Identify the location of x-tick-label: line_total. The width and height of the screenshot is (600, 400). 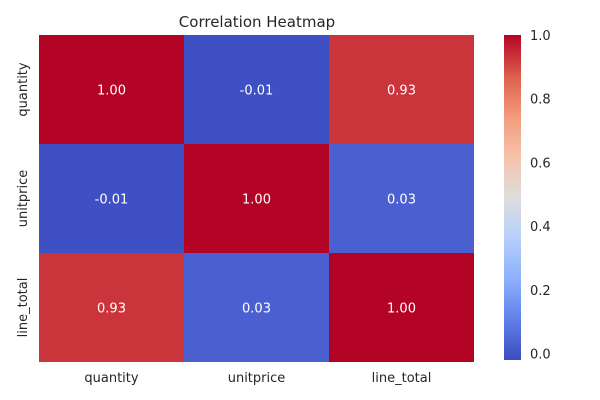
(402, 378).